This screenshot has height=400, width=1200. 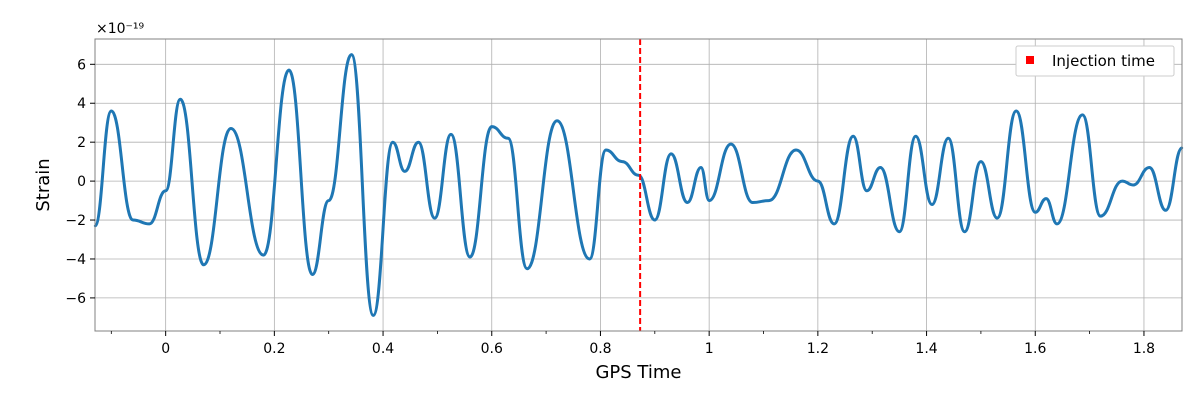 I want to click on x-tick-label: 1.8, so click(x=1144, y=349).